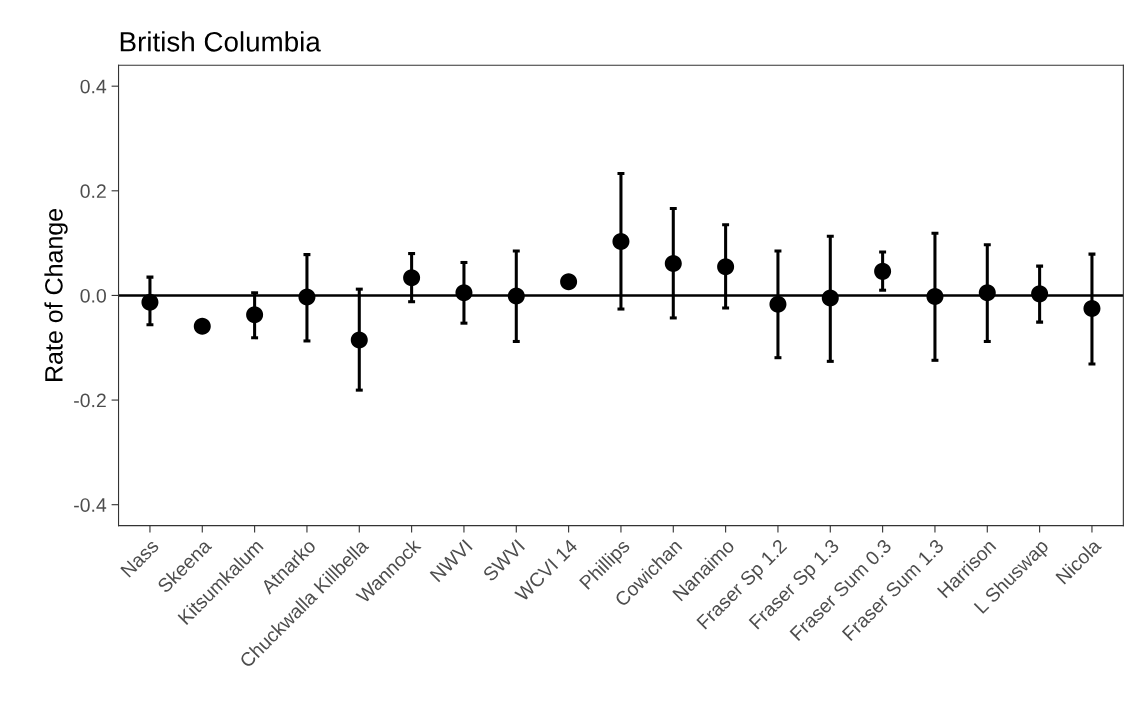  What do you see at coordinates (90, 400) in the screenshot?
I see `y-tick-label: -0.2` at bounding box center [90, 400].